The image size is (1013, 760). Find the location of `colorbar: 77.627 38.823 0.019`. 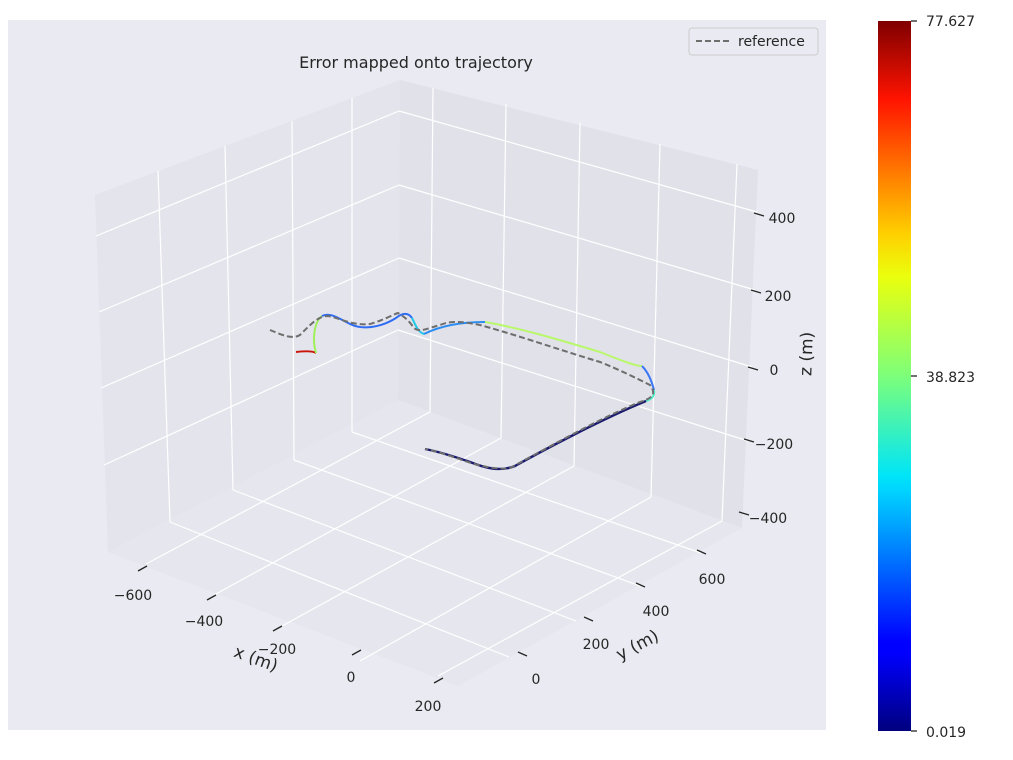

colorbar: 77.627 38.823 0.019 is located at coordinates (926, 377).